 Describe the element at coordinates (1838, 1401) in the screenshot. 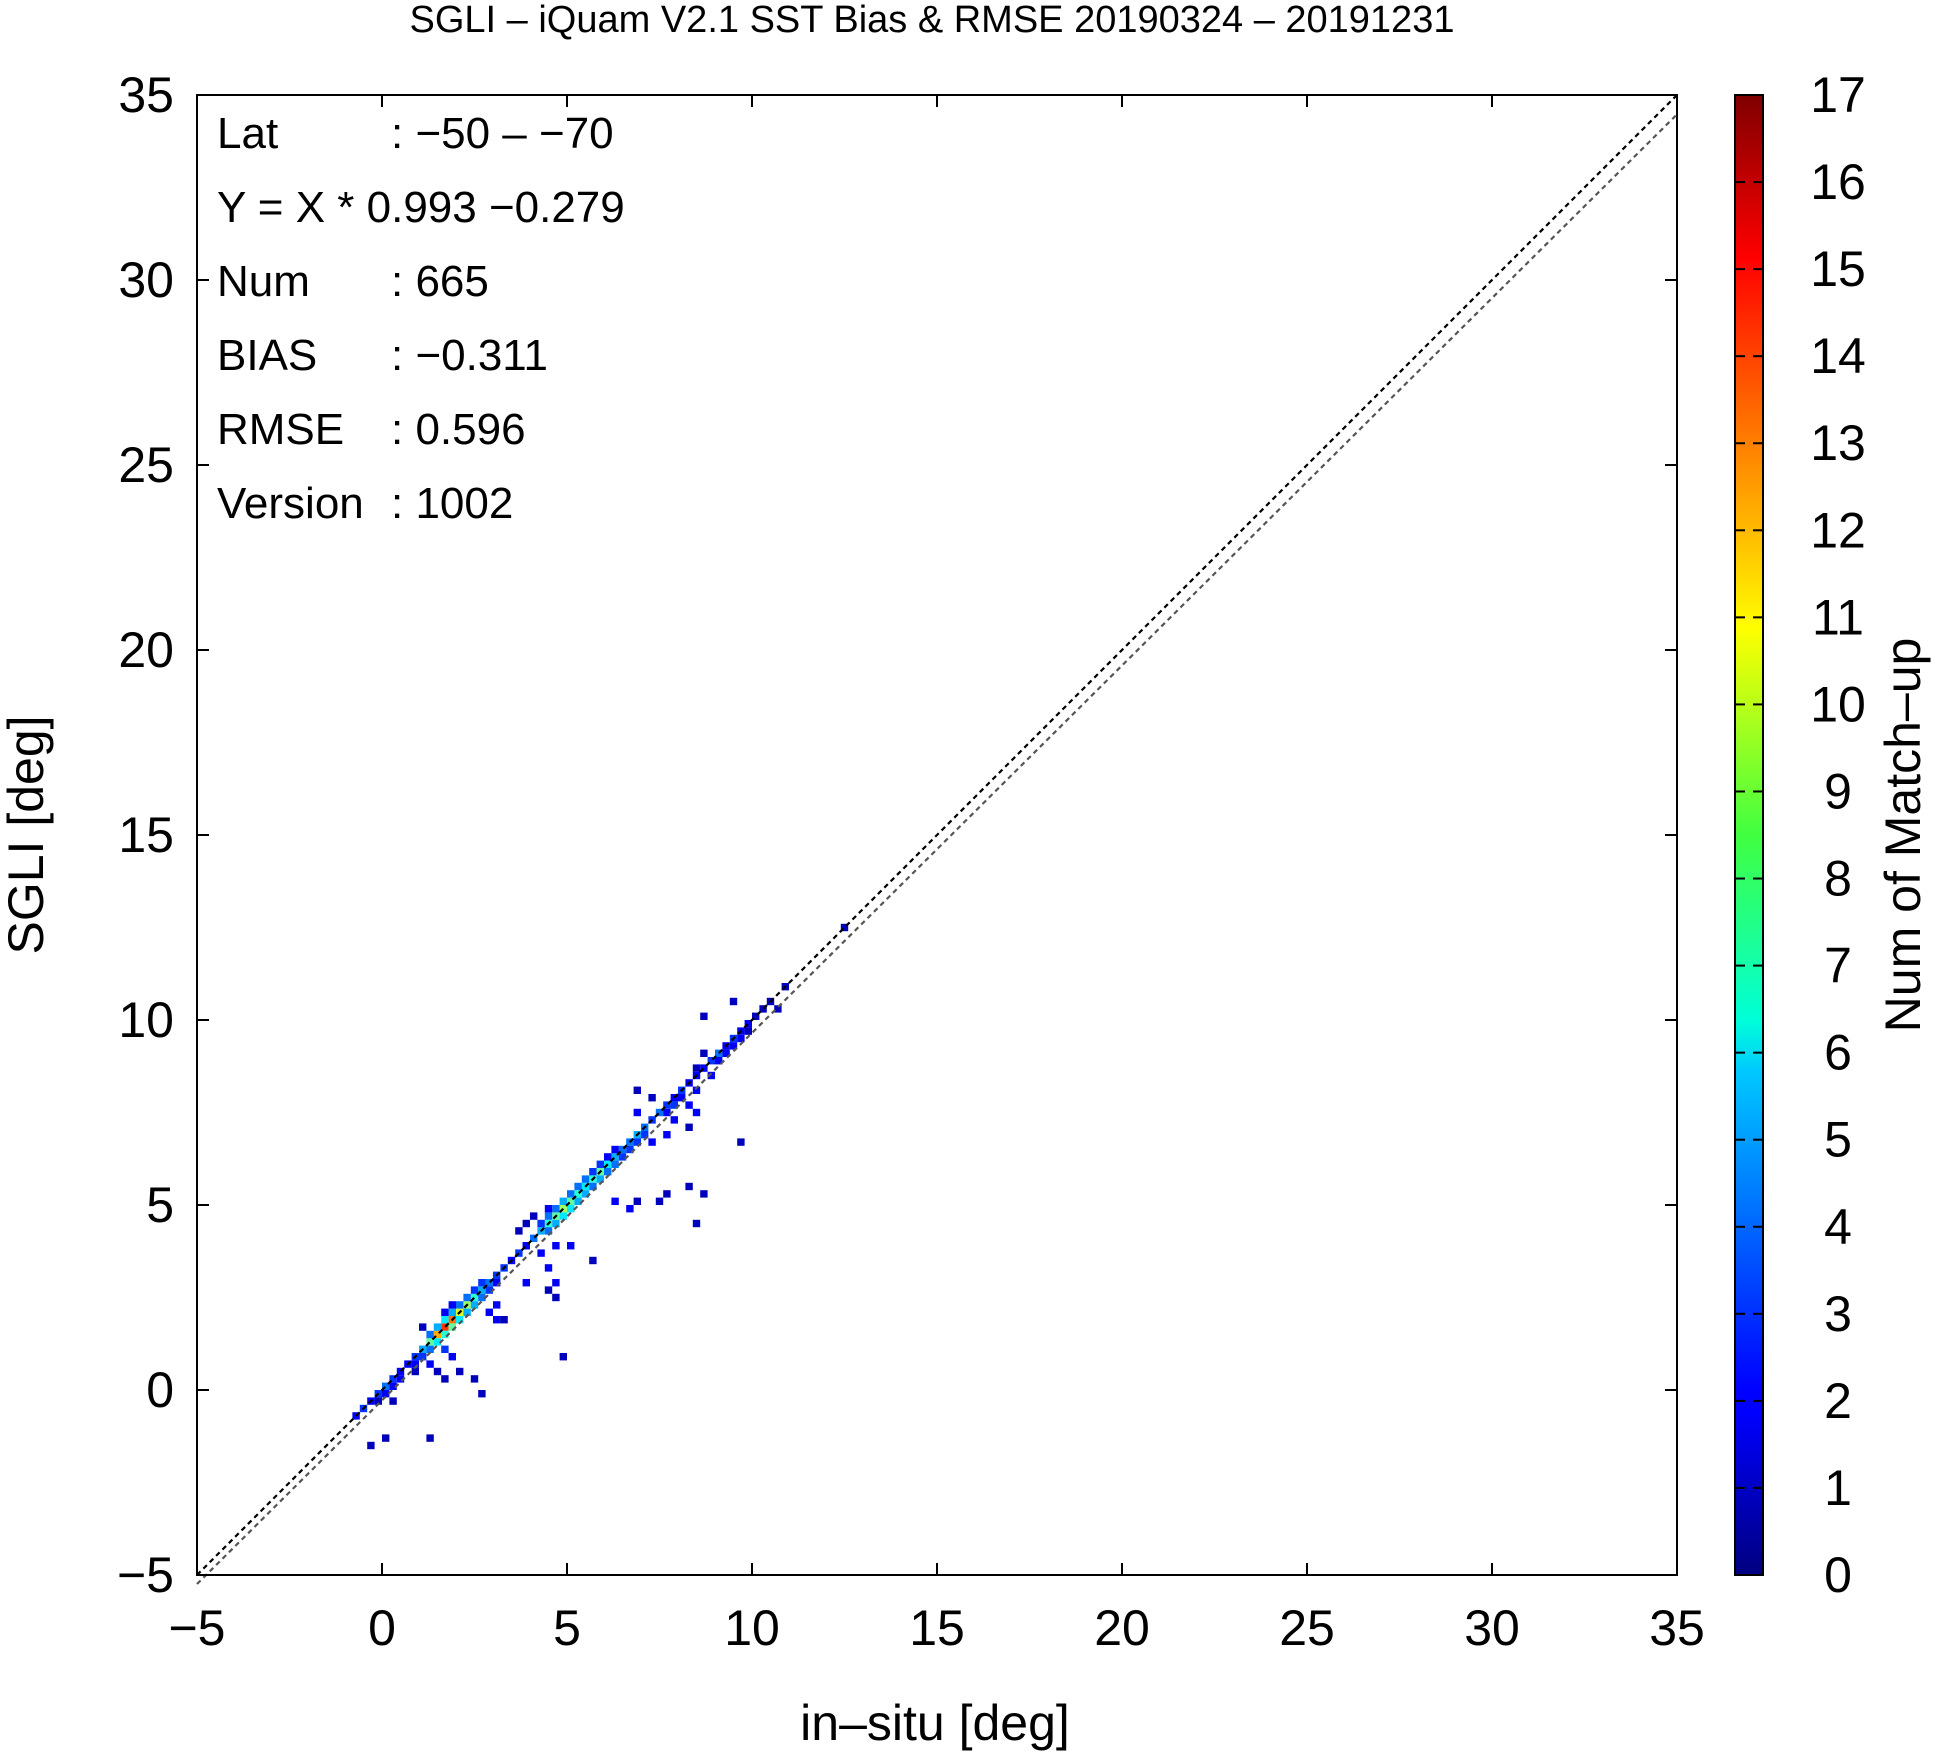

I see `colorbar-tick-label: 2` at that location.